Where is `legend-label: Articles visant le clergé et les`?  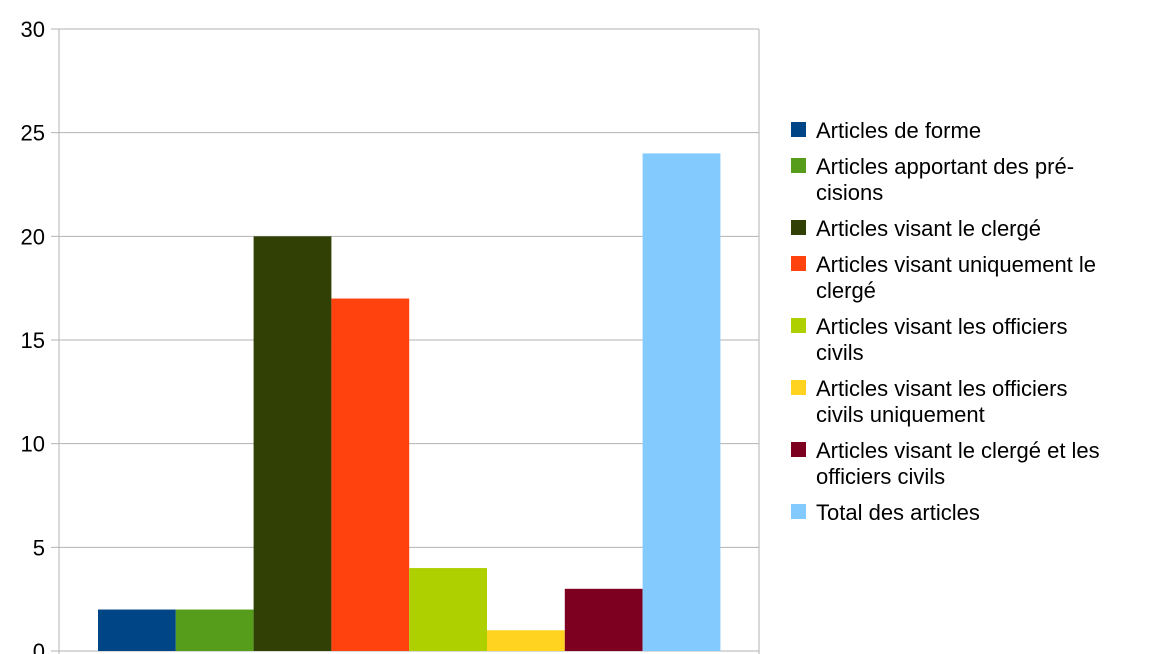 legend-label: Articles visant le clergé et les is located at coordinates (958, 450).